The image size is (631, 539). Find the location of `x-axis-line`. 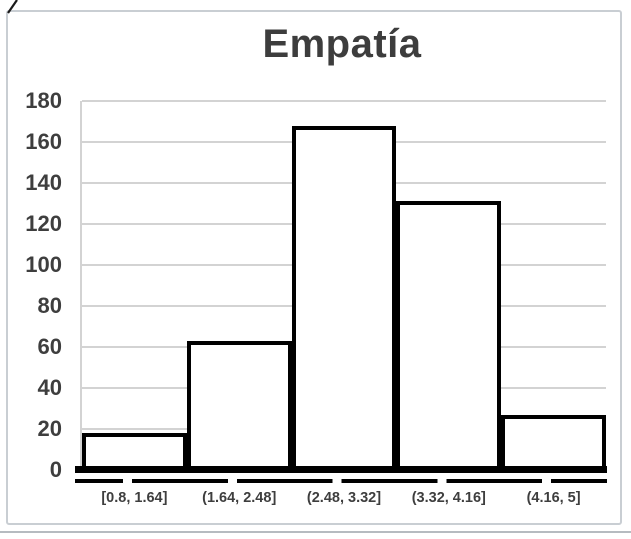

x-axis-line is located at coordinates (341, 469).